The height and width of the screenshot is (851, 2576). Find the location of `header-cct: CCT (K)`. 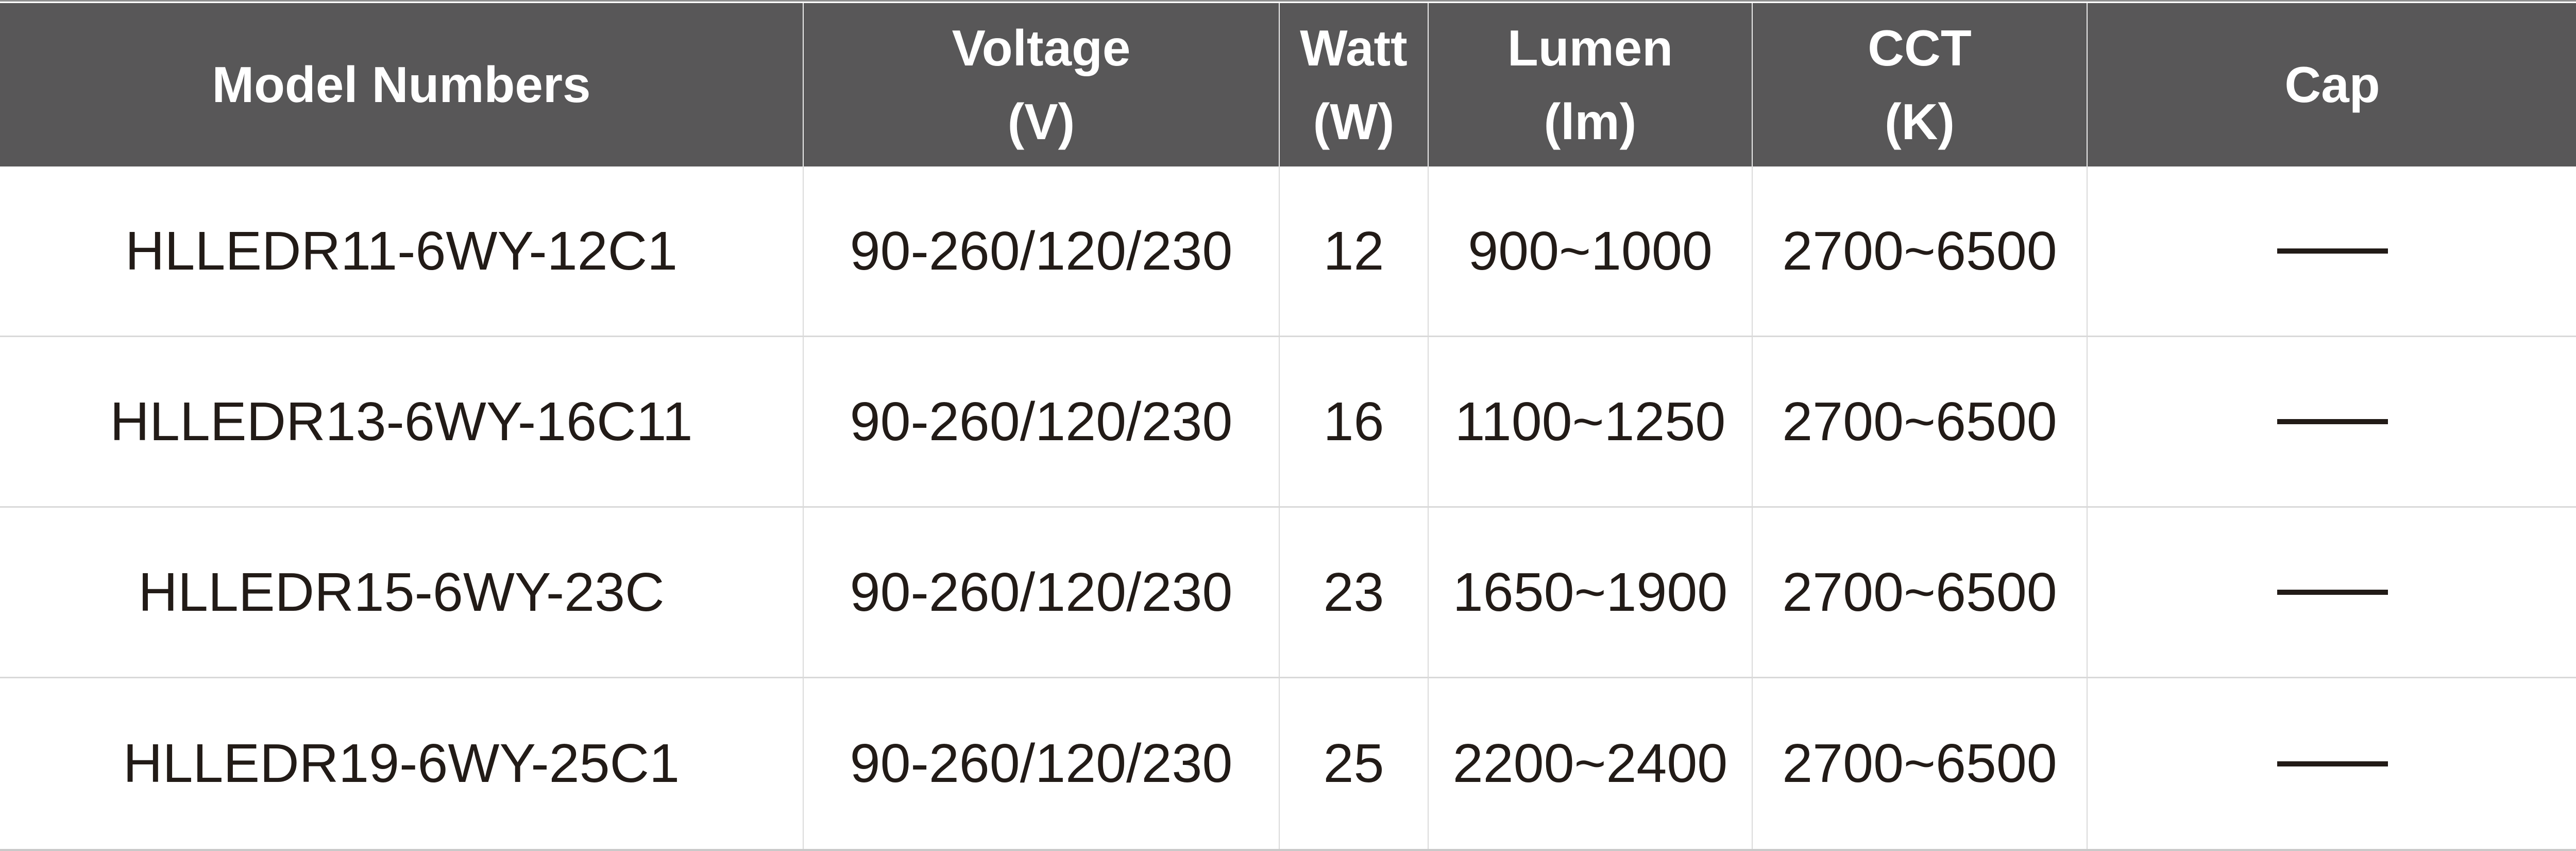

header-cct: CCT (K) is located at coordinates (1920, 85).